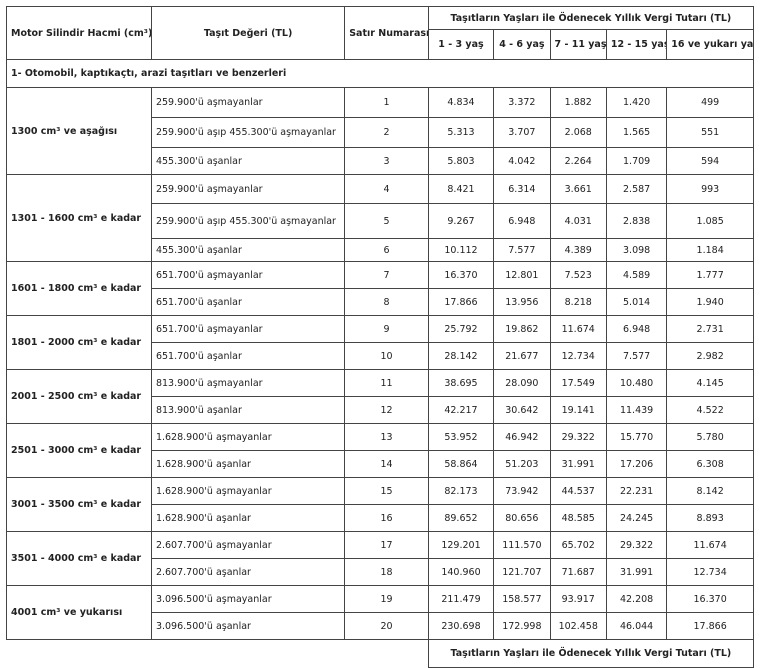  Describe the element at coordinates (578, 572) in the screenshot. I see `tax-amount: 71.687` at that location.